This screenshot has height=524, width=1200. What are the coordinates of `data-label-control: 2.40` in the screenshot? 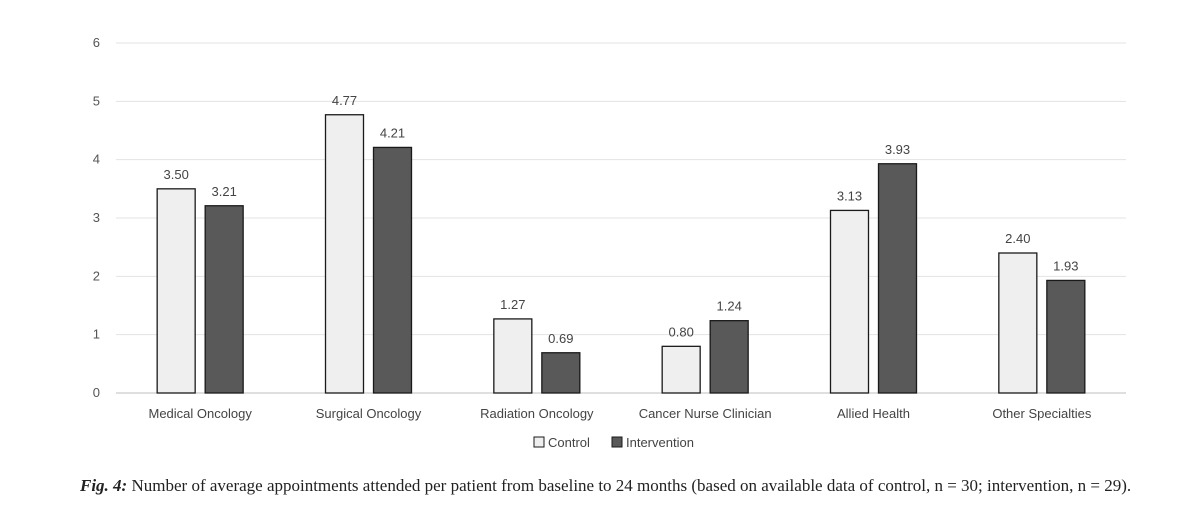 It's located at (1017, 238).